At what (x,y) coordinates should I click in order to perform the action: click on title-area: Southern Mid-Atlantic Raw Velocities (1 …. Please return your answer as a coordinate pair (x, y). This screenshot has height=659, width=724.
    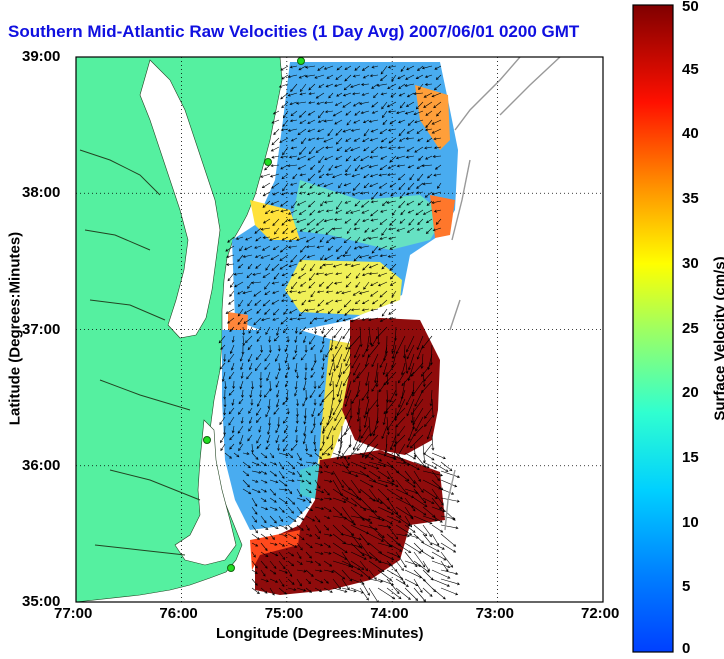
    Looking at the image, I should click on (315, 25).